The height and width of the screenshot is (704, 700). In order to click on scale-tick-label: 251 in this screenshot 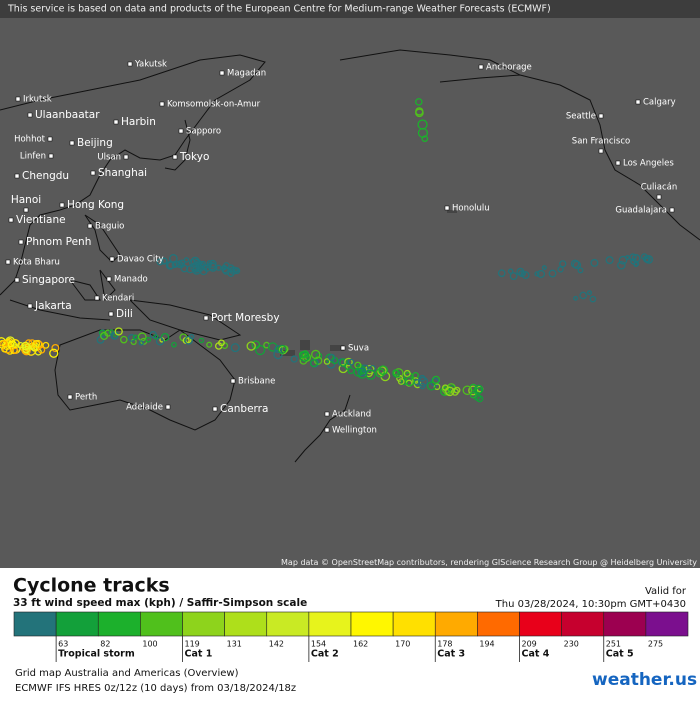, I will do `click(613, 644)`.